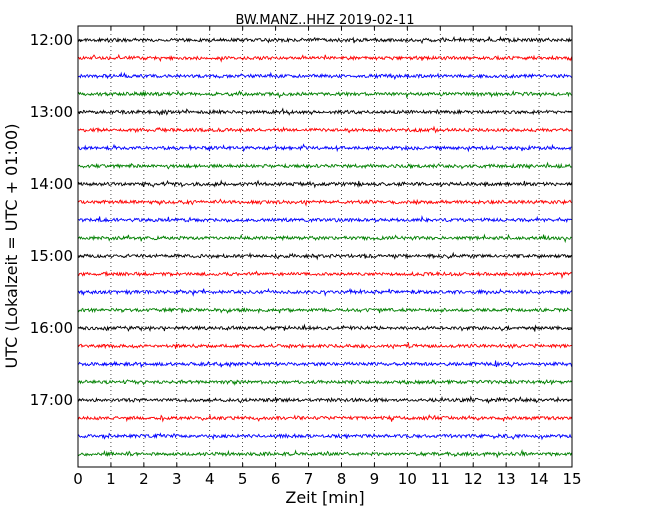  Describe the element at coordinates (243, 479) in the screenshot. I see `x-tick-label: 5` at that location.